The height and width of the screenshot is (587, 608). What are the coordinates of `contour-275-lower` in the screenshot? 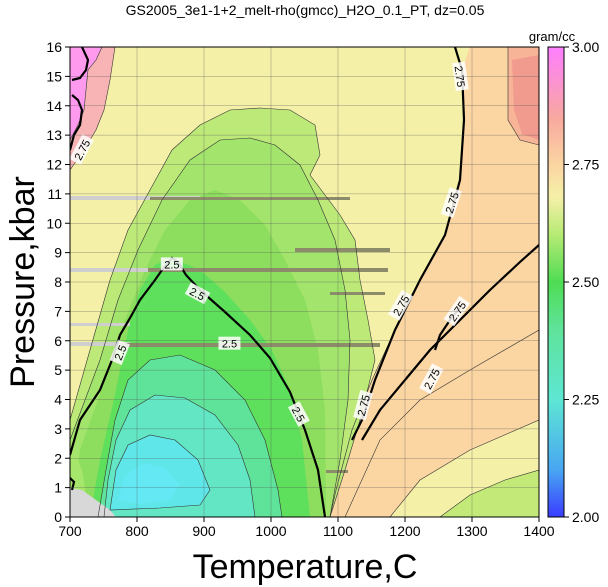 It's located at (450, 342).